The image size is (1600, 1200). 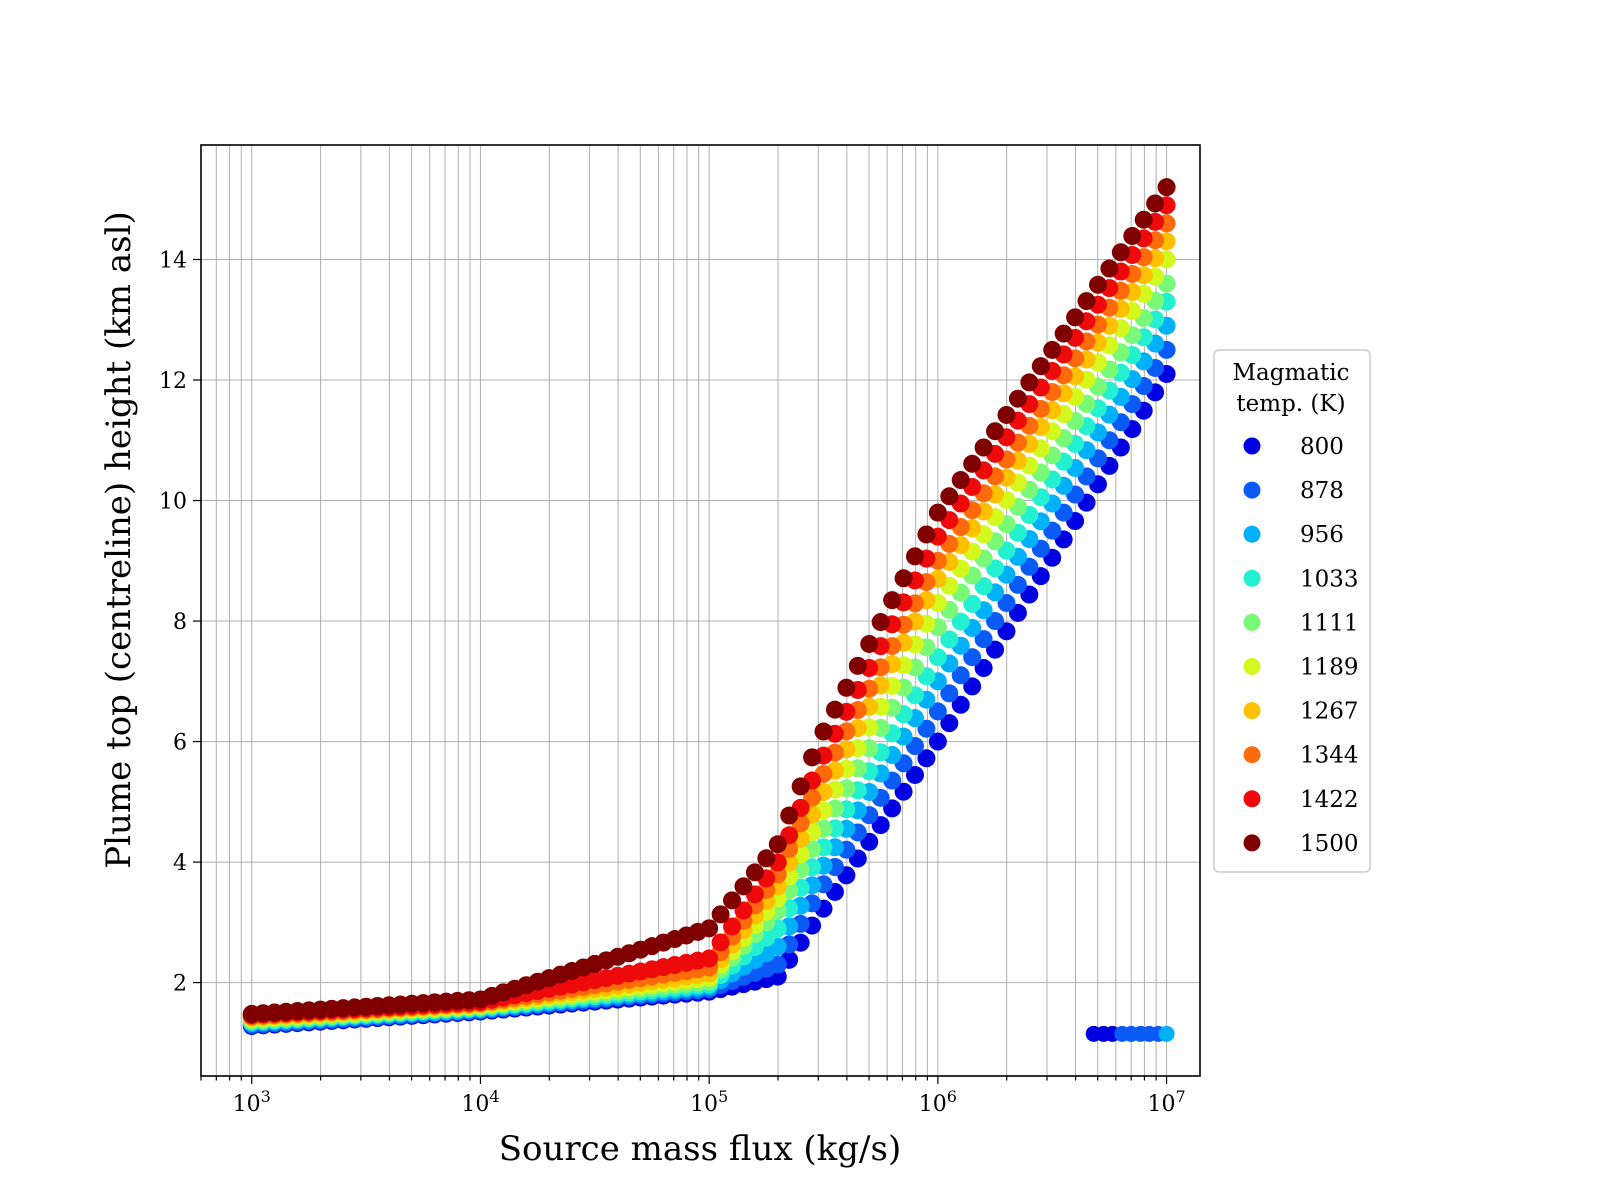 I want to click on y-tick-label: 2, so click(x=180, y=984).